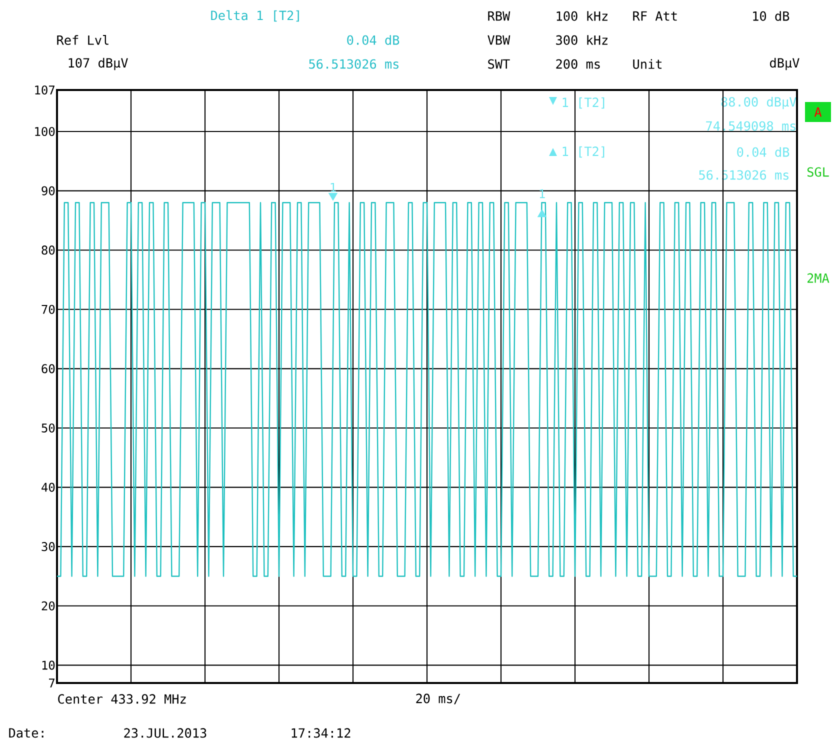  What do you see at coordinates (655, 16) in the screenshot?
I see `text: RF Att` at bounding box center [655, 16].